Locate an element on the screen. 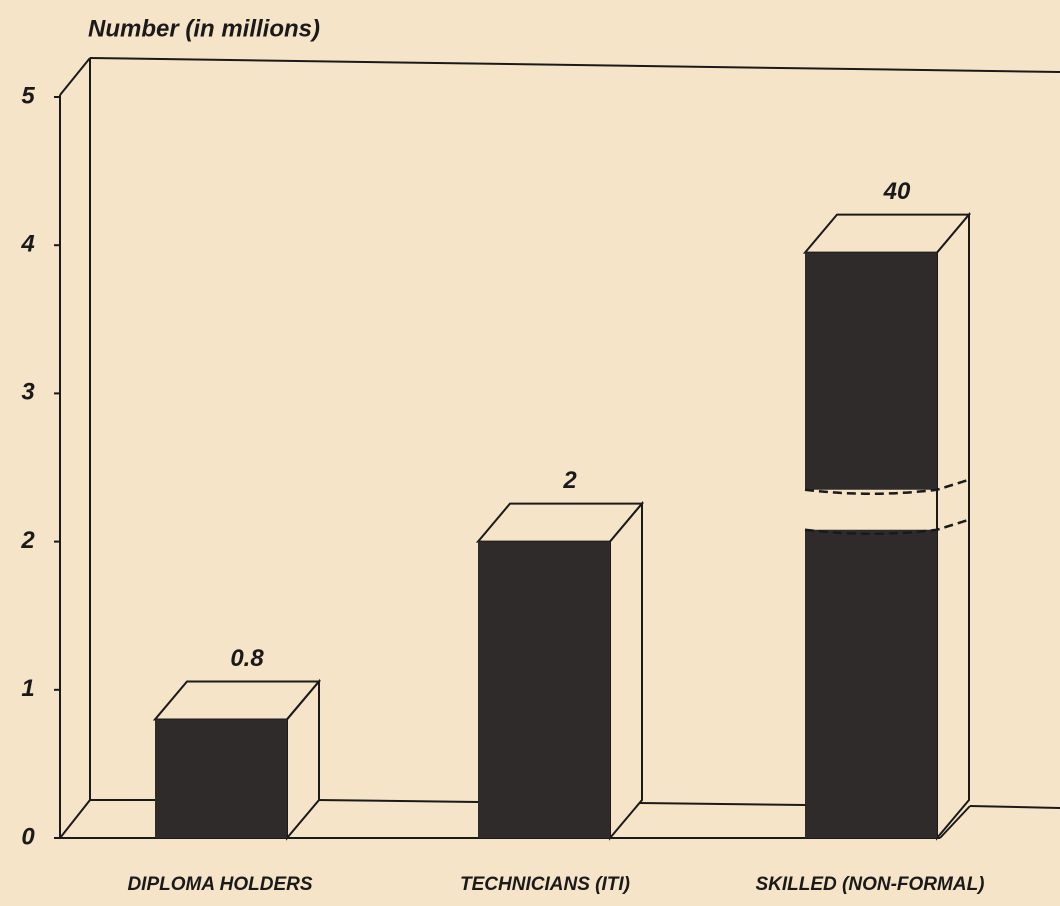 The image size is (1060, 906). x-tick-label: SKILLED (NON-FORMAL) is located at coordinates (869, 884).